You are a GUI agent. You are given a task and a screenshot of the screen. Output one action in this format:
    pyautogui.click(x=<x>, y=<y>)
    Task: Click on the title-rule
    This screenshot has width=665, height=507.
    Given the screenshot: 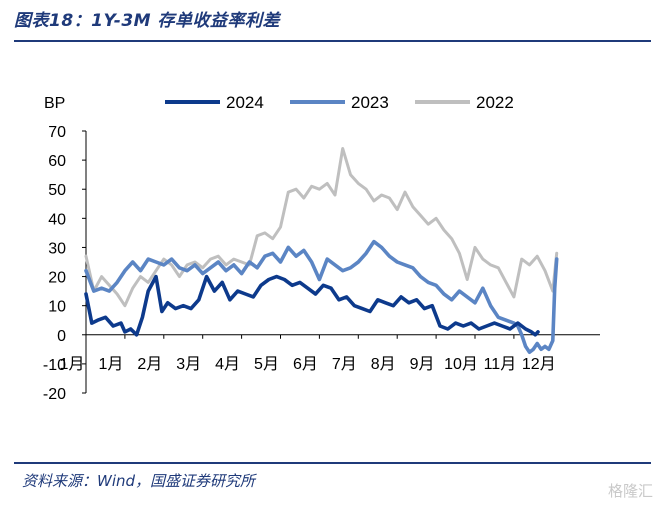 What is the action you would take?
    pyautogui.click(x=332, y=41)
    